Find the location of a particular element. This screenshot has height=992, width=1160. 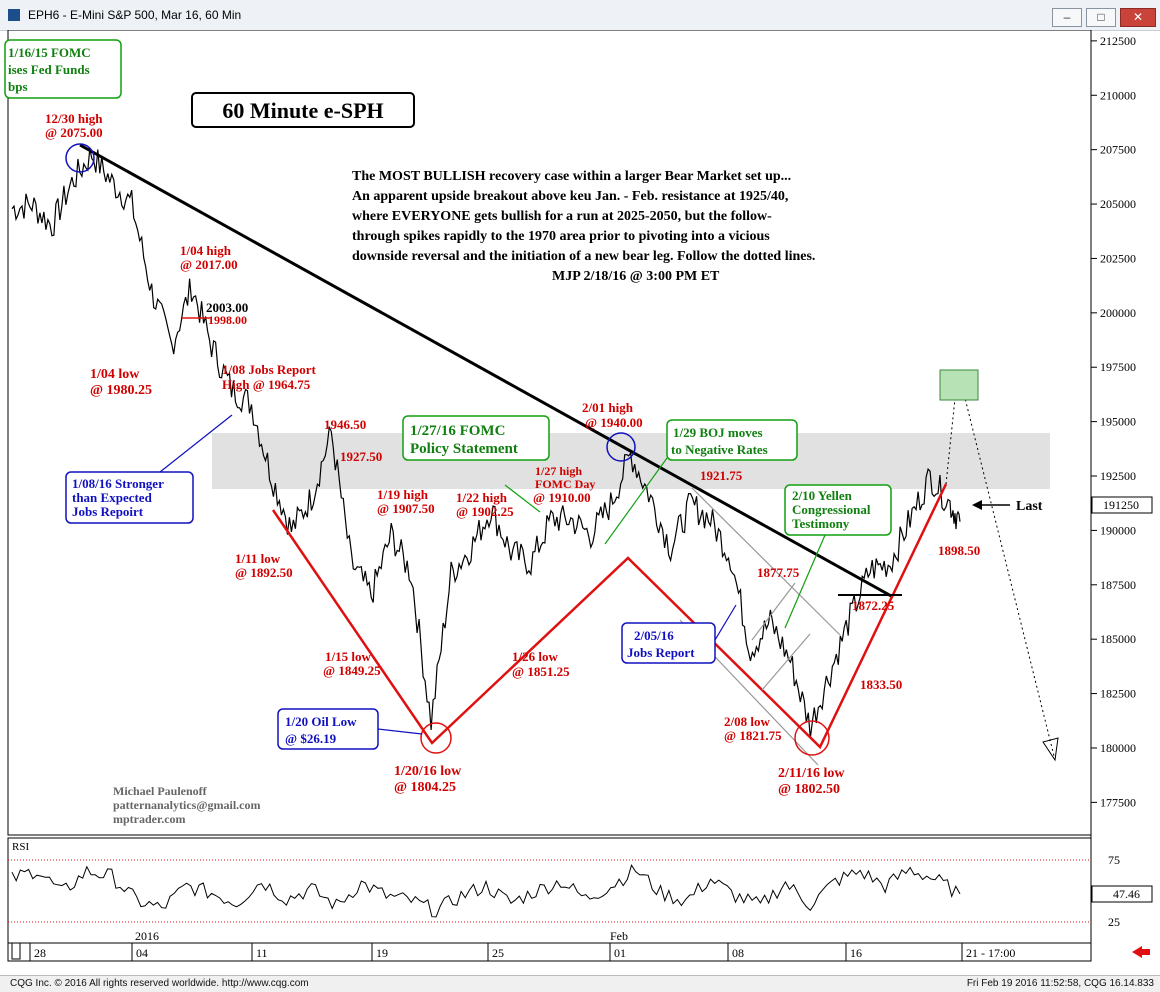

x-axis-strip is located at coordinates (549, 952).